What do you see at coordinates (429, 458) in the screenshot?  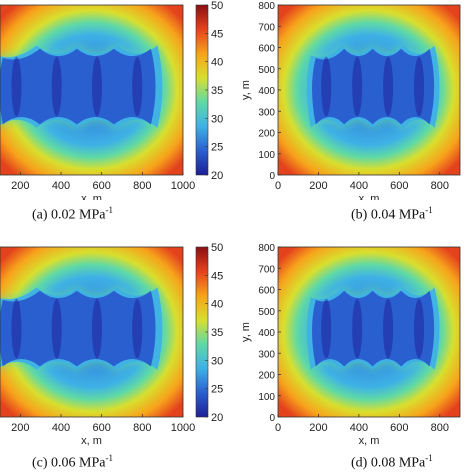 I see `caption-d-sup: -1` at bounding box center [429, 458].